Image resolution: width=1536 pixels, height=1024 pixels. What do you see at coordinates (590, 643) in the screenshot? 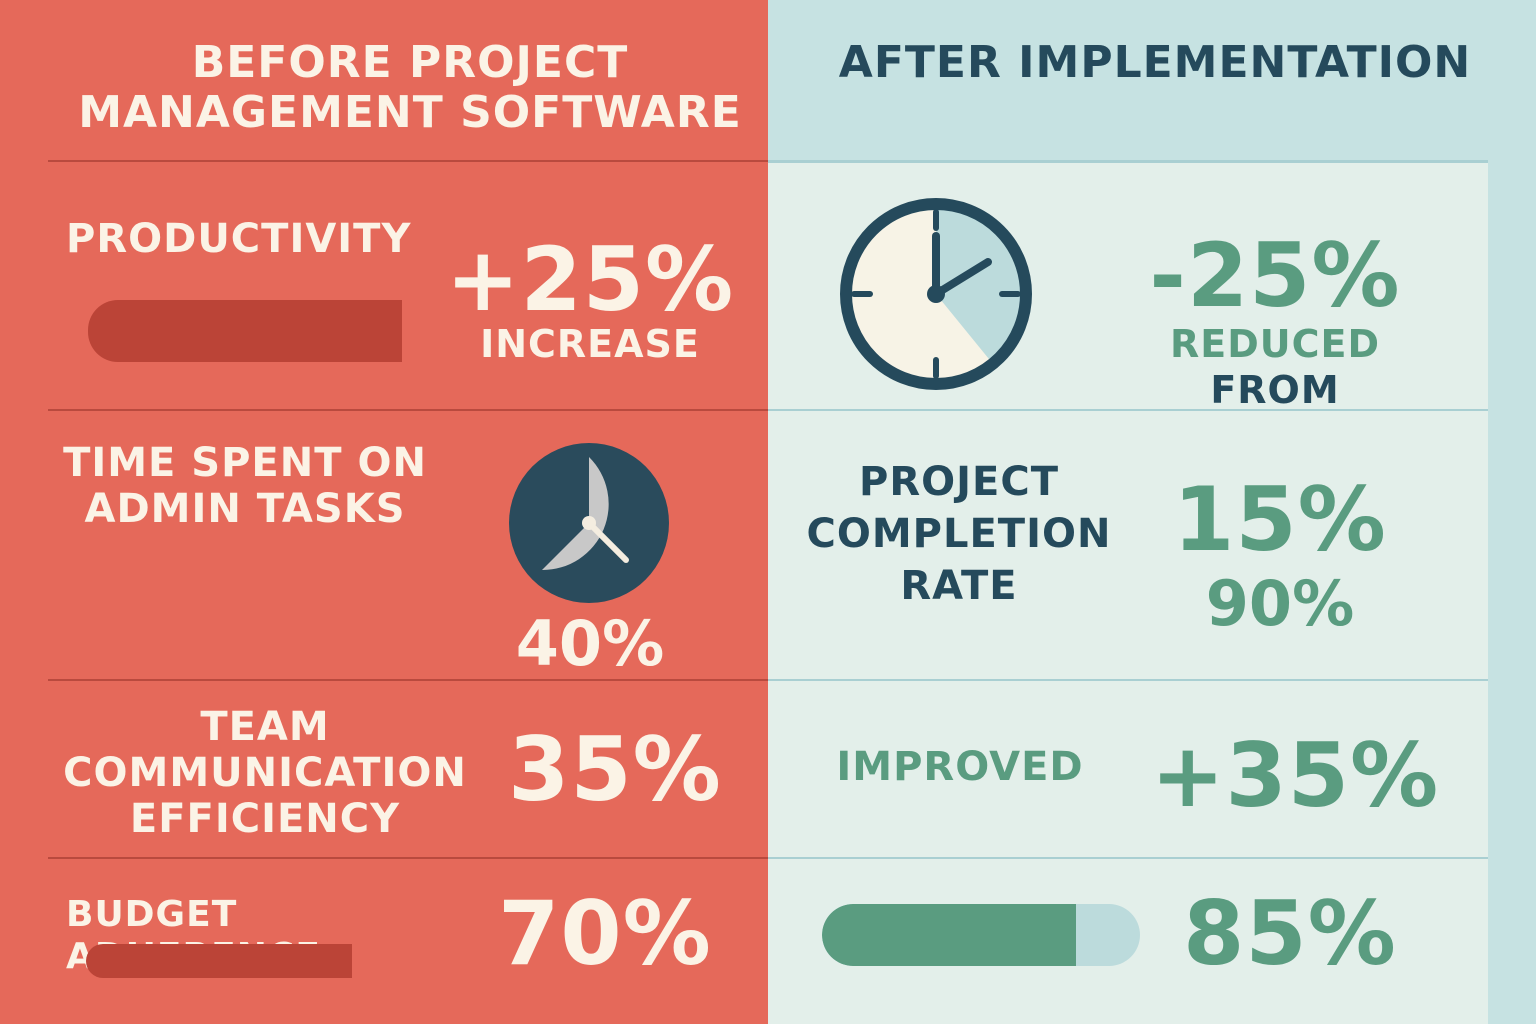
I see `admin-time-value: 40%` at bounding box center [590, 643].